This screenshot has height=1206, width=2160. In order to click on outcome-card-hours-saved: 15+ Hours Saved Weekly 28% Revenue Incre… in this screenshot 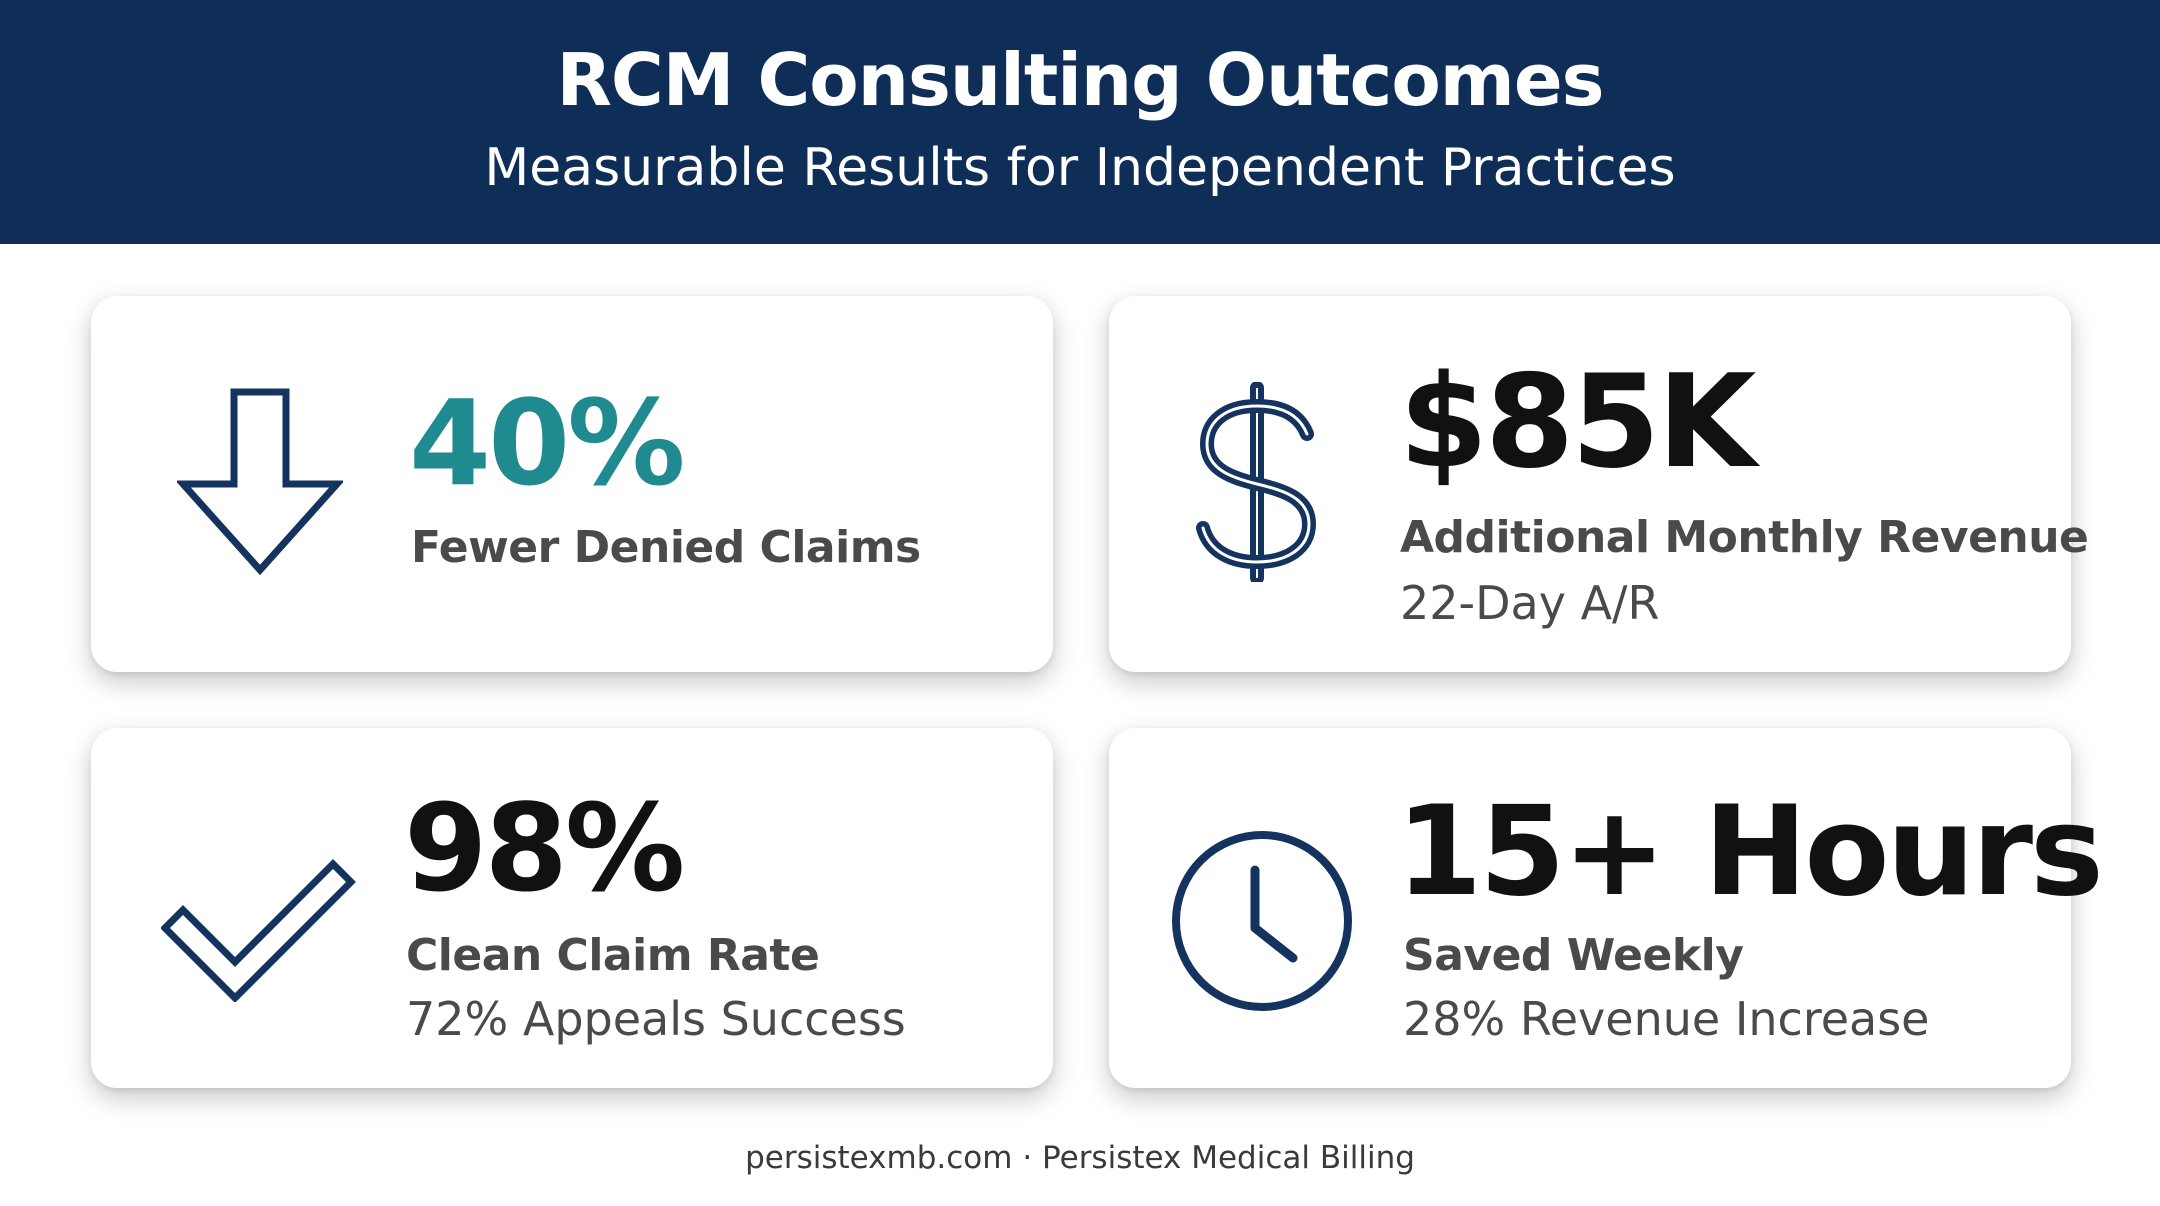, I will do `click(1606, 908)`.